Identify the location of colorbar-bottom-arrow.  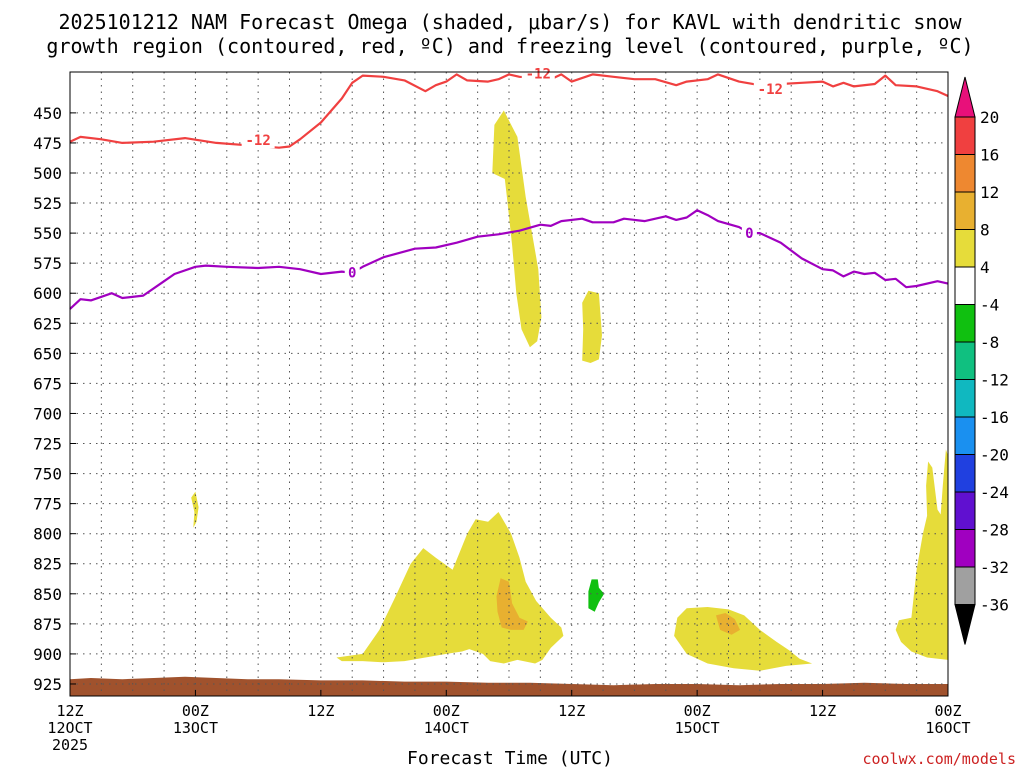
(965, 624).